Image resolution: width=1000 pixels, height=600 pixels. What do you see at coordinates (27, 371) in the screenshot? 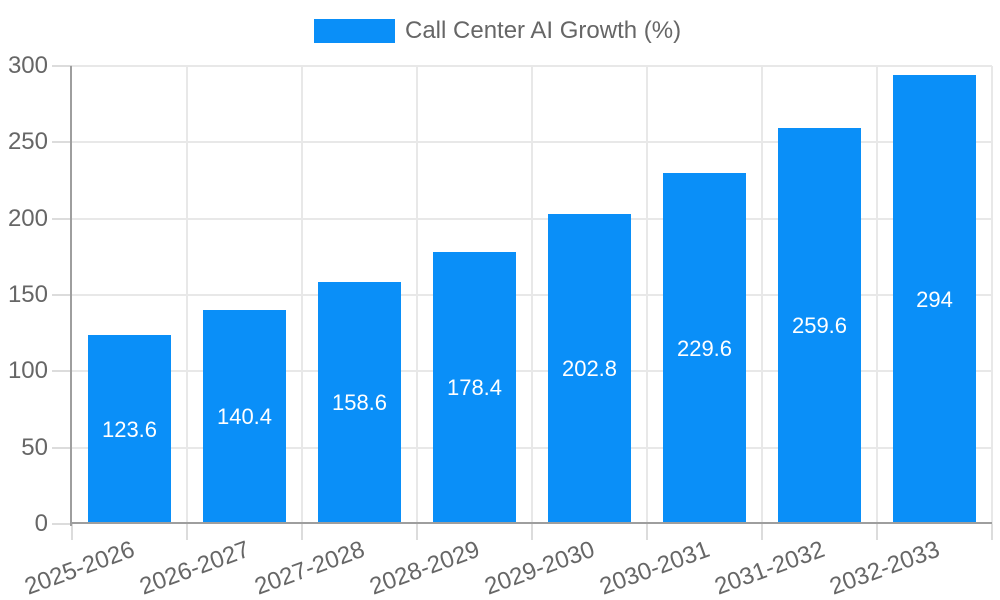
I see `y-axis-label: 100` at bounding box center [27, 371].